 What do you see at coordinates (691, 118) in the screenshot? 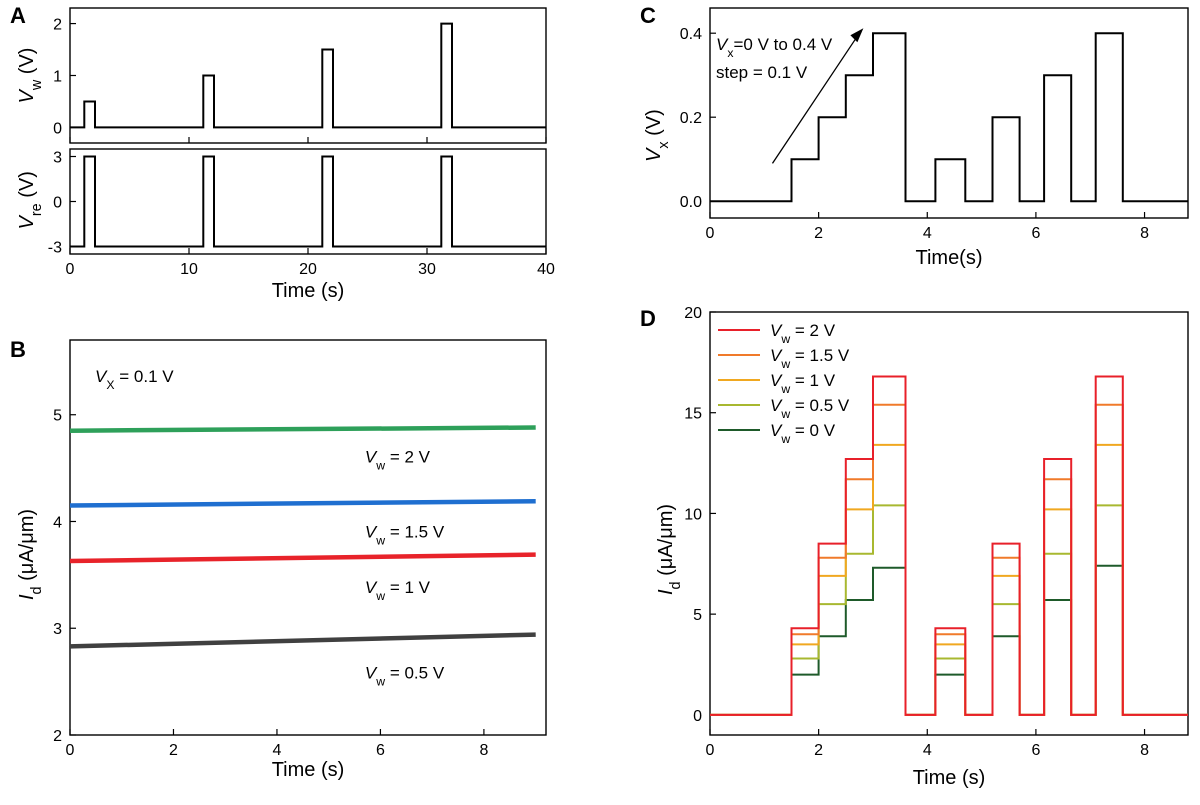
I see `panel-c-ytick-label: 0.2` at bounding box center [691, 118].